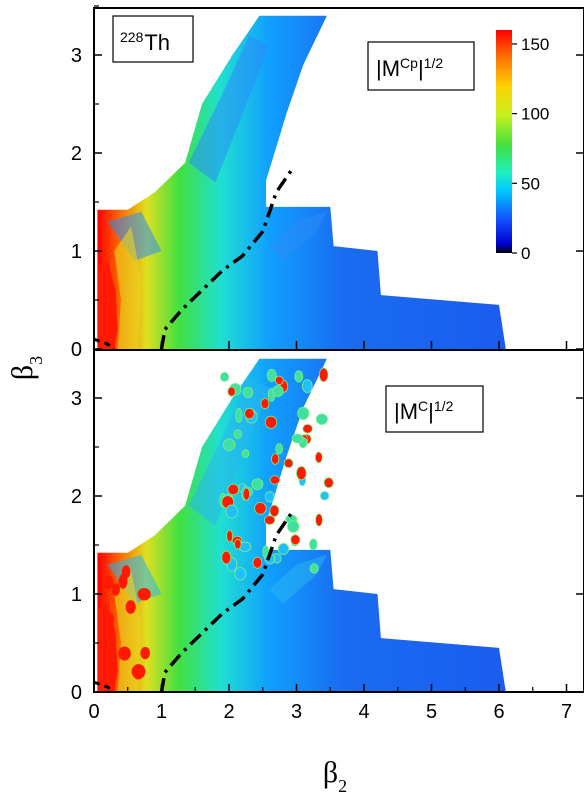 This screenshot has width=584, height=793. Describe the element at coordinates (363, 712) in the screenshot. I see `x-tick-label: 4` at that location.